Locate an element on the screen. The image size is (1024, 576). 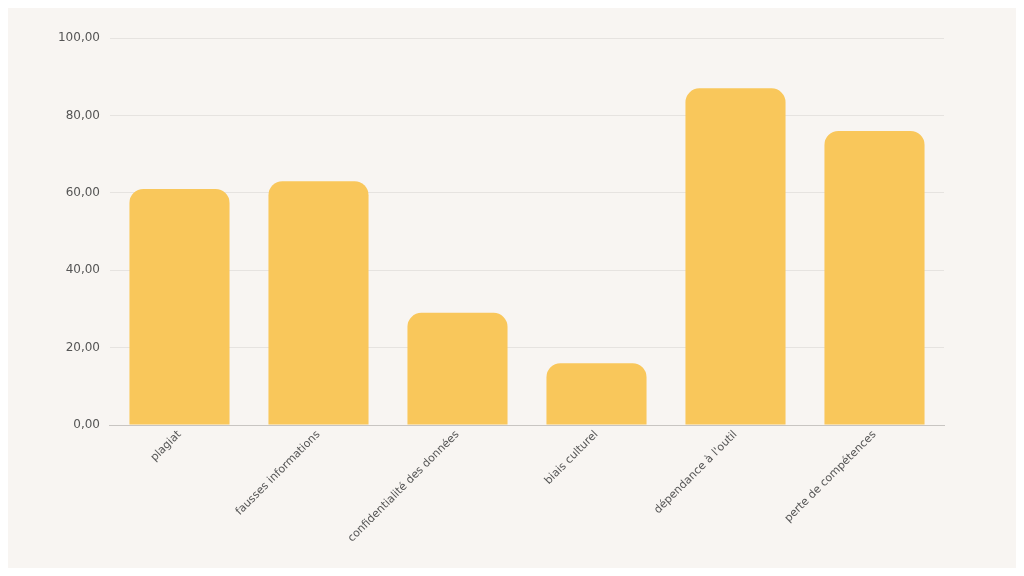
y-tick-label: 100,00 is located at coordinates (78, 37).